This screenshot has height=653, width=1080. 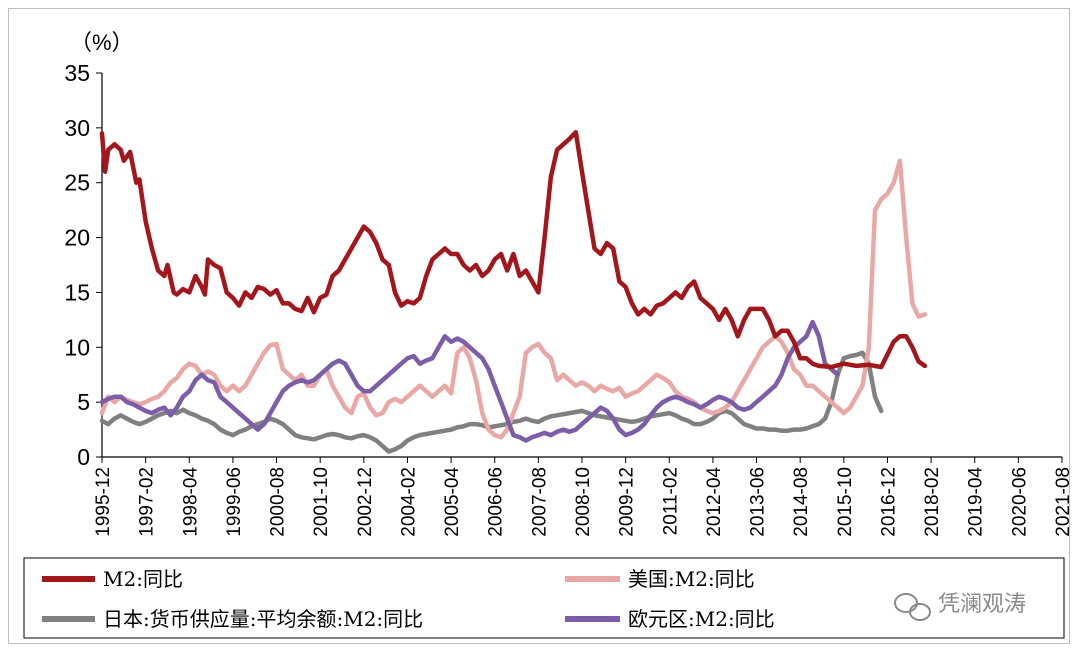 I want to click on legend-item-eurozone: 欧元区:M2:同比, so click(x=670, y=619).